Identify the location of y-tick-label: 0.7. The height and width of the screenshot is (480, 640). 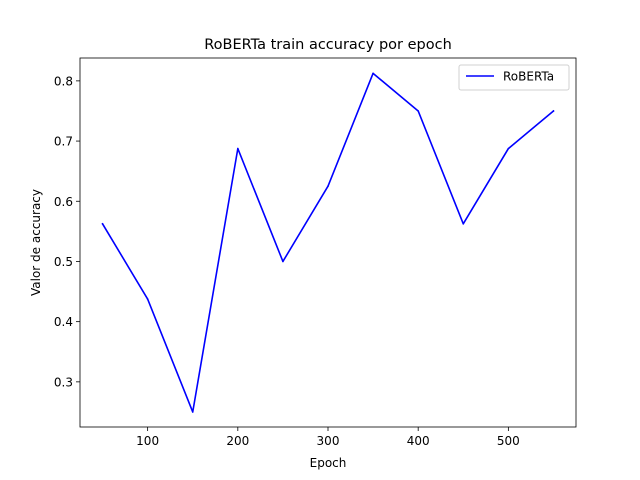
(63, 142).